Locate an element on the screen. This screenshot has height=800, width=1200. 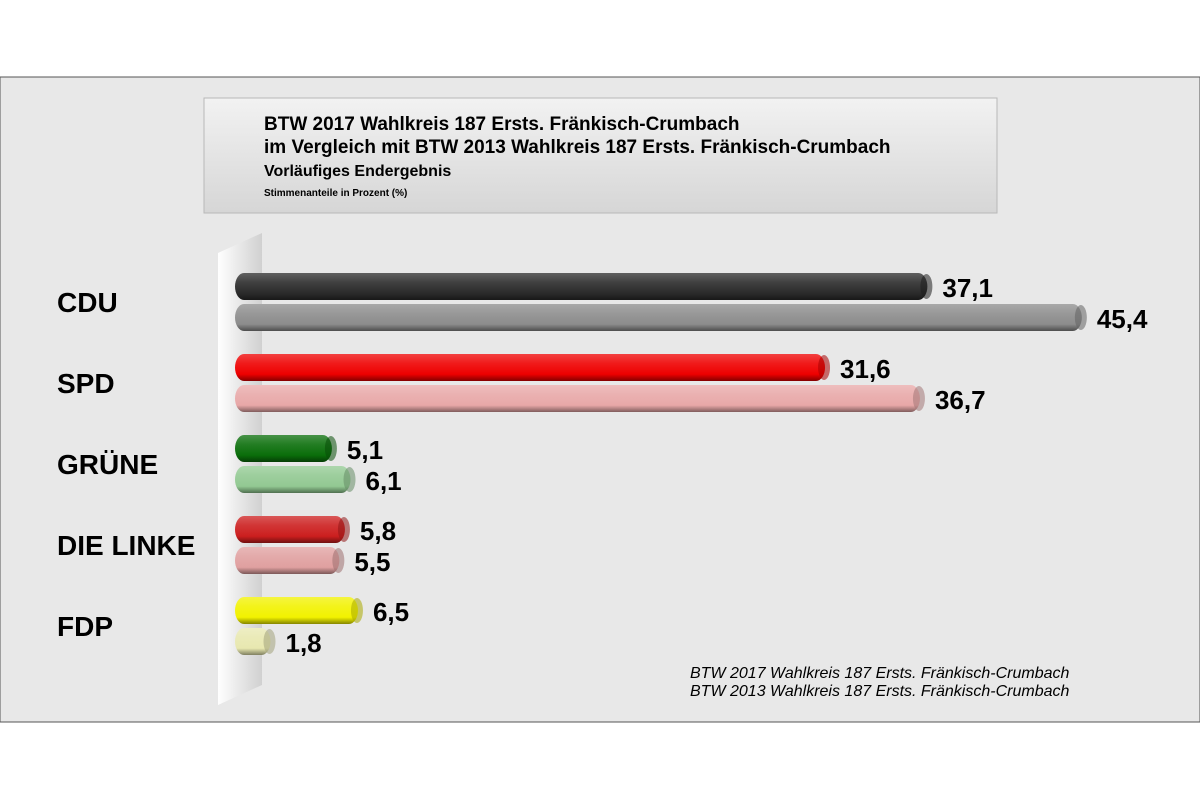
value-label-cdu-2017: 37,1 is located at coordinates (967, 288).